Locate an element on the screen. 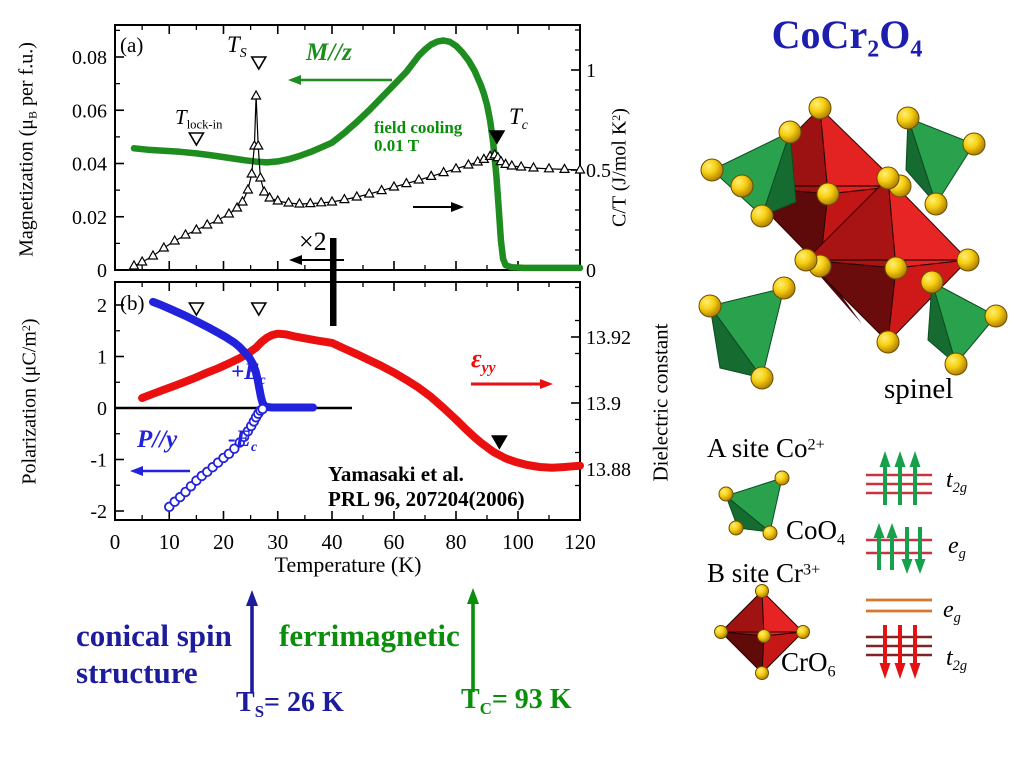 The image size is (1024, 768). co-eg-spin-arrows is located at coordinates (899, 548).